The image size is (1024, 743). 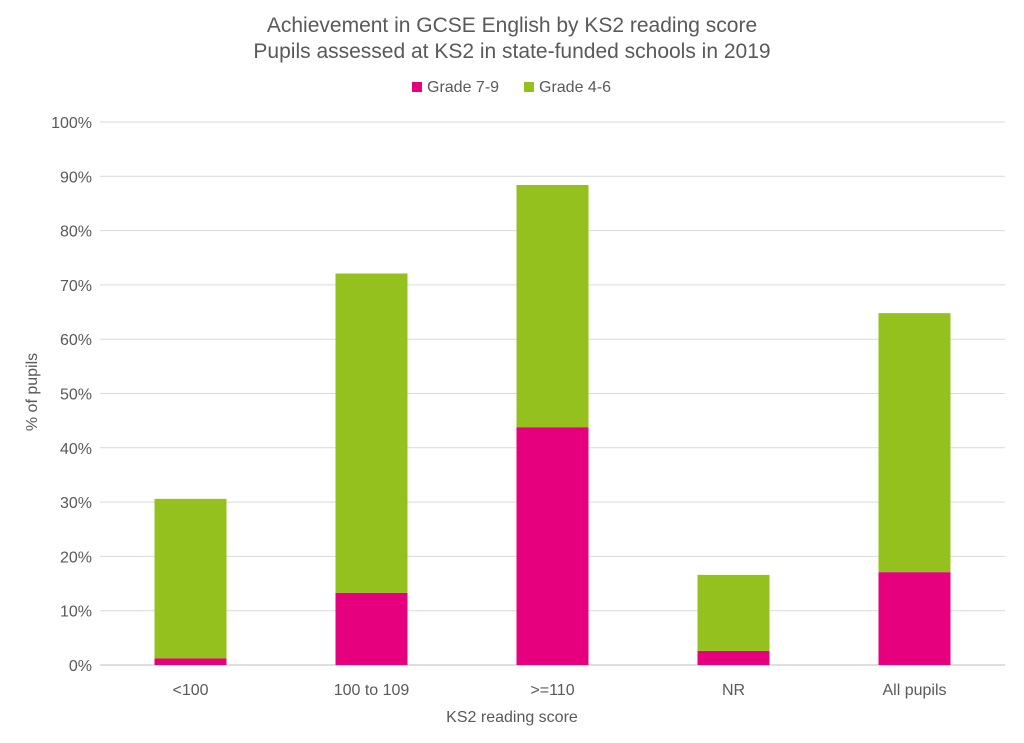 I want to click on x-tick-labels: <100 100 to 109 >=110 NR All pupils, so click(x=559, y=690).